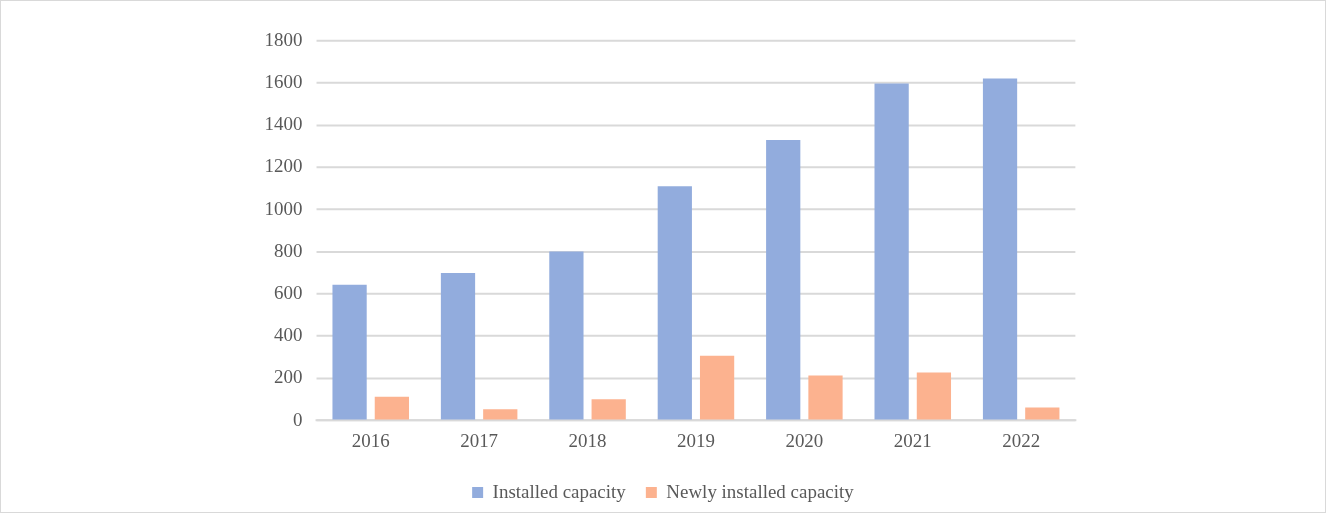 Image resolution: width=1328 pixels, height=515 pixels. What do you see at coordinates (587, 440) in the screenshot?
I see `x-tick-label: 2018` at bounding box center [587, 440].